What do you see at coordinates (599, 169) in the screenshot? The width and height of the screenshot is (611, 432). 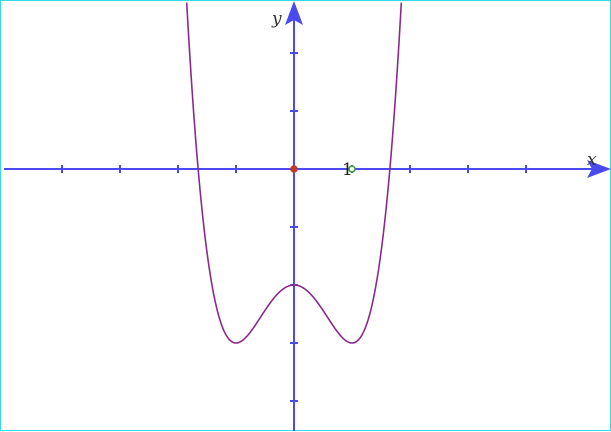 I see `x-axis-arrow` at bounding box center [599, 169].